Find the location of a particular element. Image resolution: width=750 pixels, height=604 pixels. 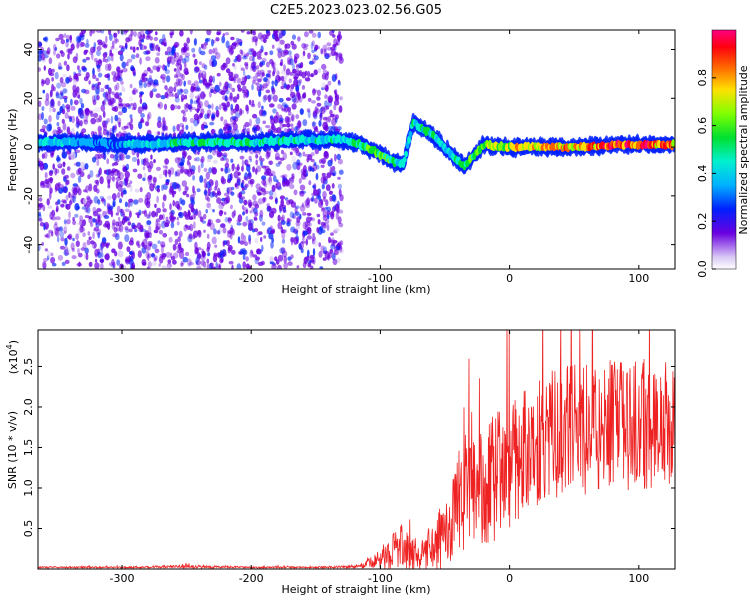

spectrogram-y-tick-label: 0 is located at coordinates (28, 147).